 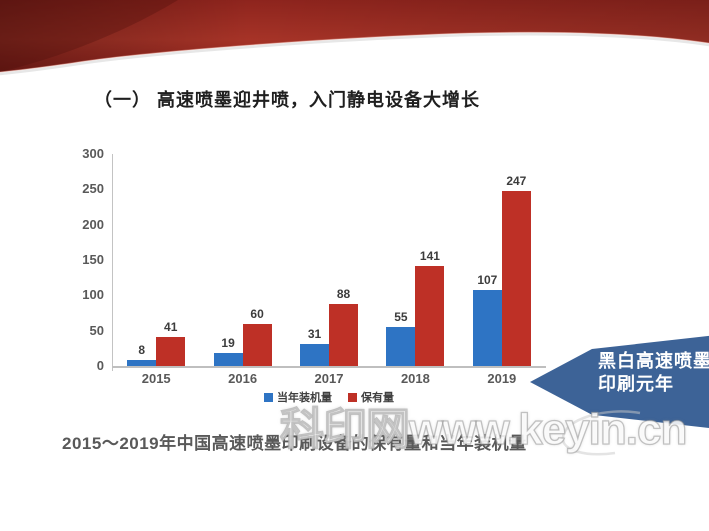 I want to click on ribbon-fold-shadow, so click(x=89, y=36).